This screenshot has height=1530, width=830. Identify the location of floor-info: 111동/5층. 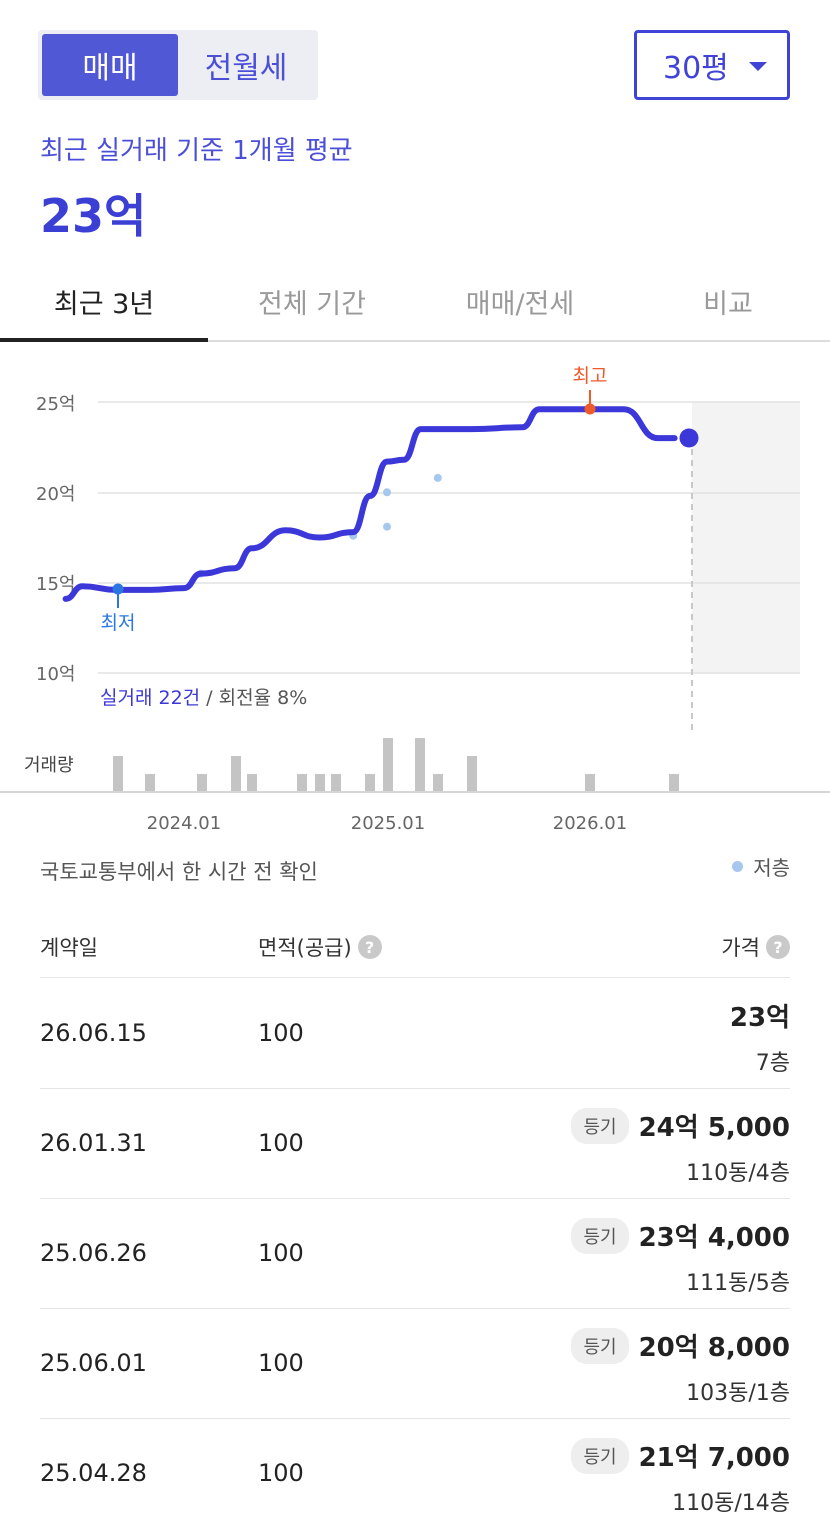
(738, 1283).